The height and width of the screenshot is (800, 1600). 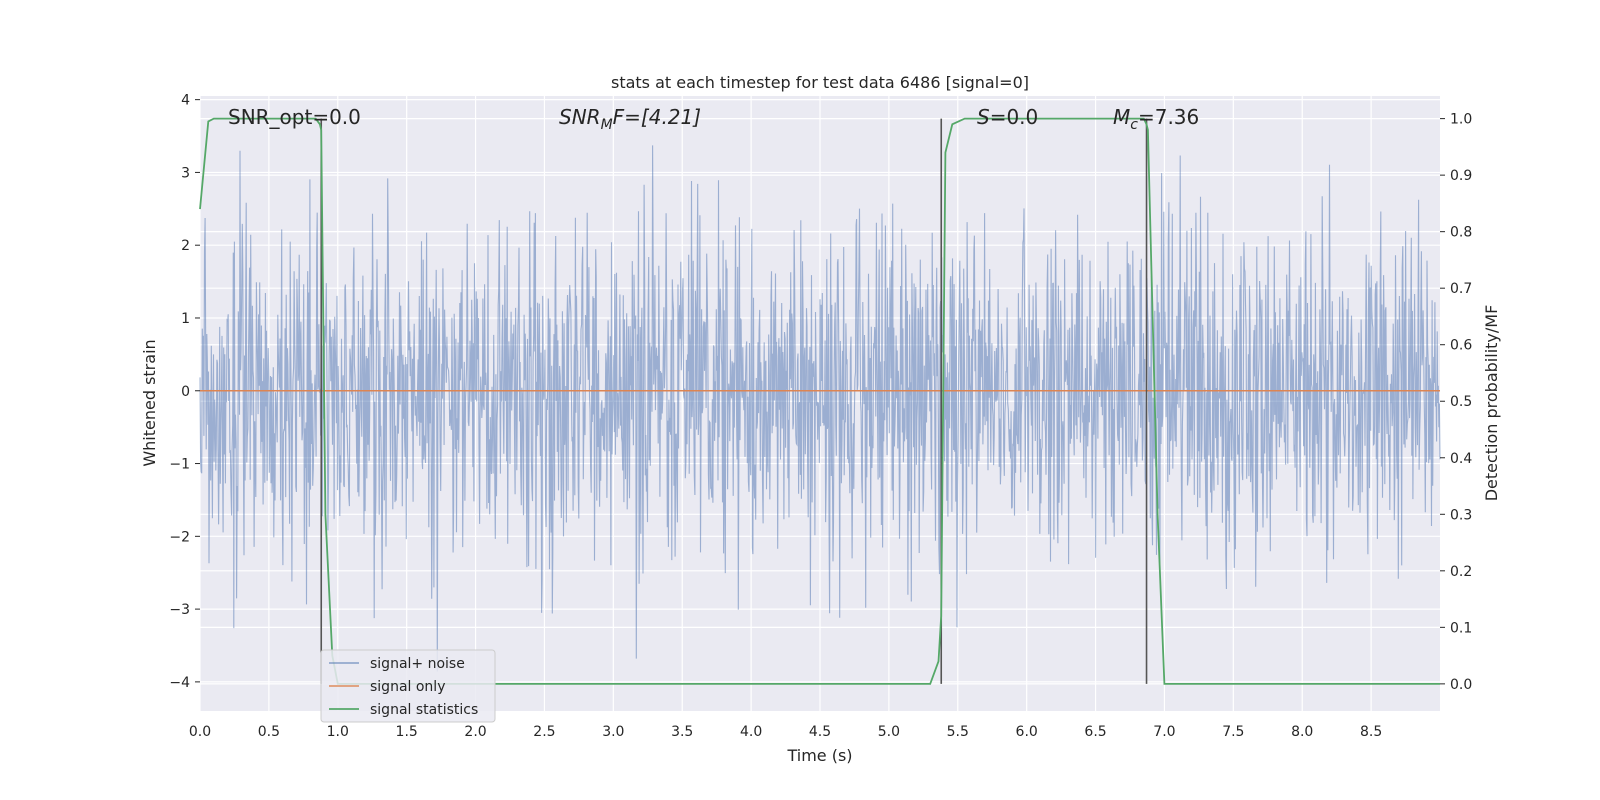 I want to click on x-tick-label: 2.0, so click(x=475, y=732).